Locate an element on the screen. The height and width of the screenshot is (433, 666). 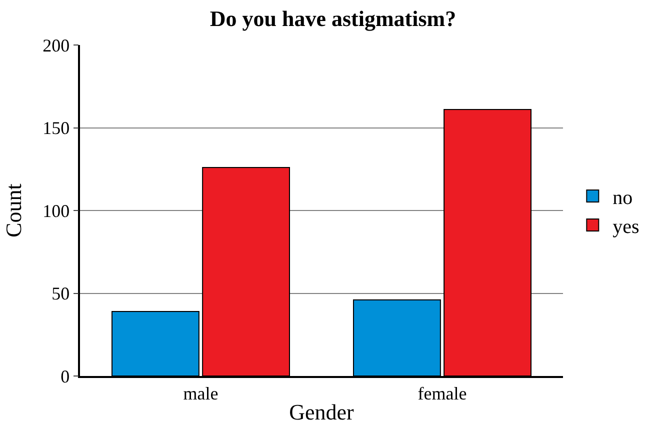
y-tick-label: 100 is located at coordinates (56, 210).